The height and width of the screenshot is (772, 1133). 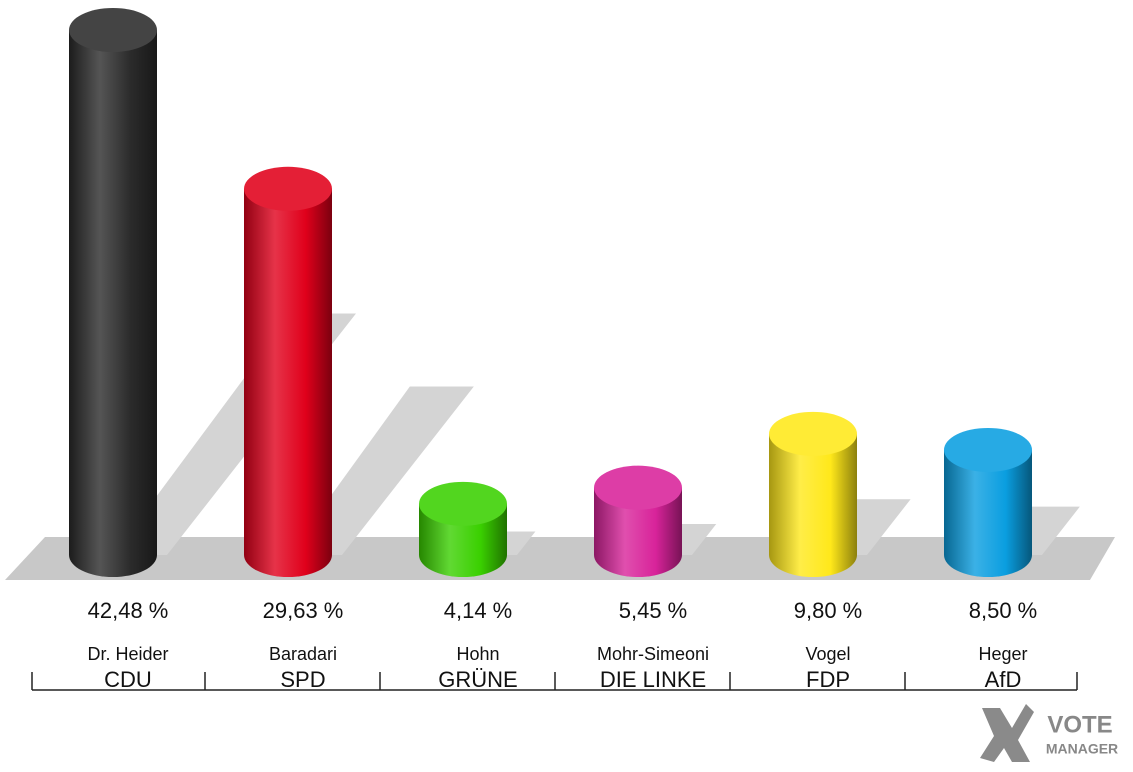 What do you see at coordinates (477, 654) in the screenshot?
I see `candidate-label: Hohn` at bounding box center [477, 654].